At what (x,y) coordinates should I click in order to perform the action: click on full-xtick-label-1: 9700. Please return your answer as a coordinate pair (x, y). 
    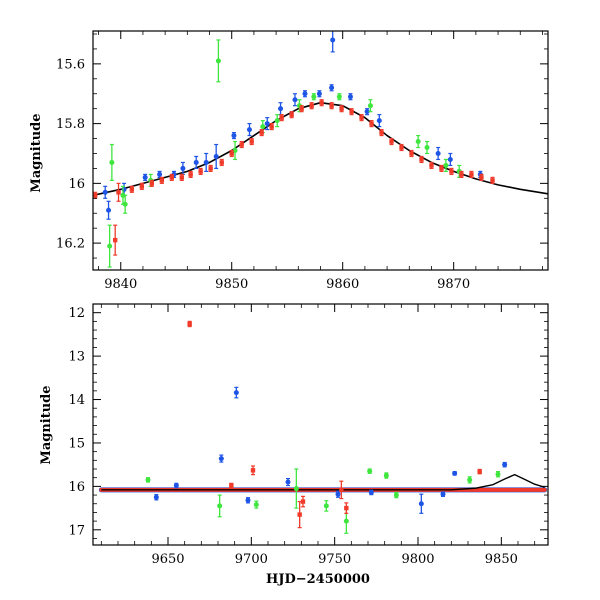
    Looking at the image, I should click on (251, 559).